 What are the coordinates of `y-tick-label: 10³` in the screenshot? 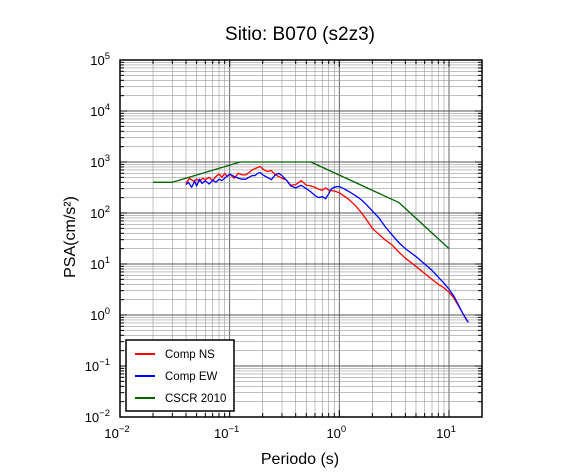 It's located at (100, 161).